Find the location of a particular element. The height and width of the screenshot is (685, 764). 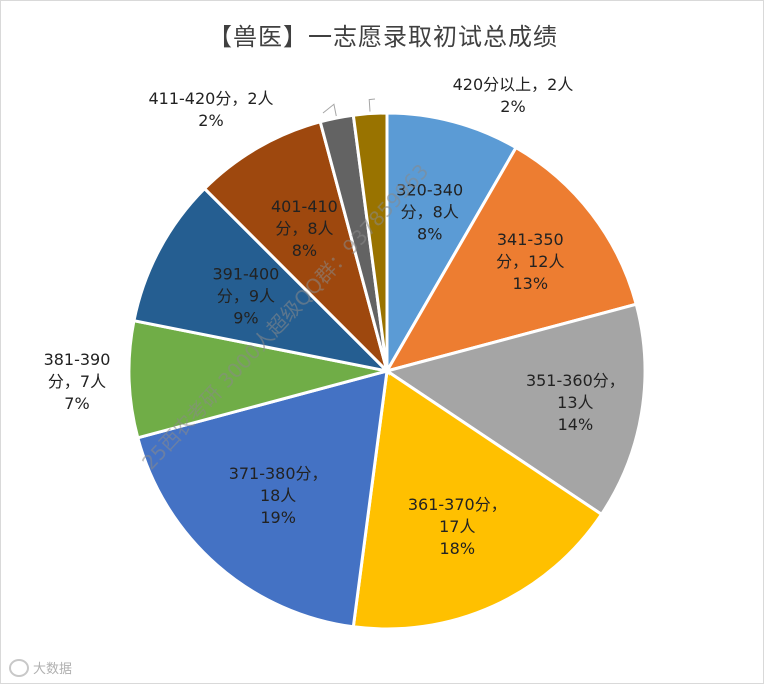

slice-label-line: 9% is located at coordinates (245, 318).